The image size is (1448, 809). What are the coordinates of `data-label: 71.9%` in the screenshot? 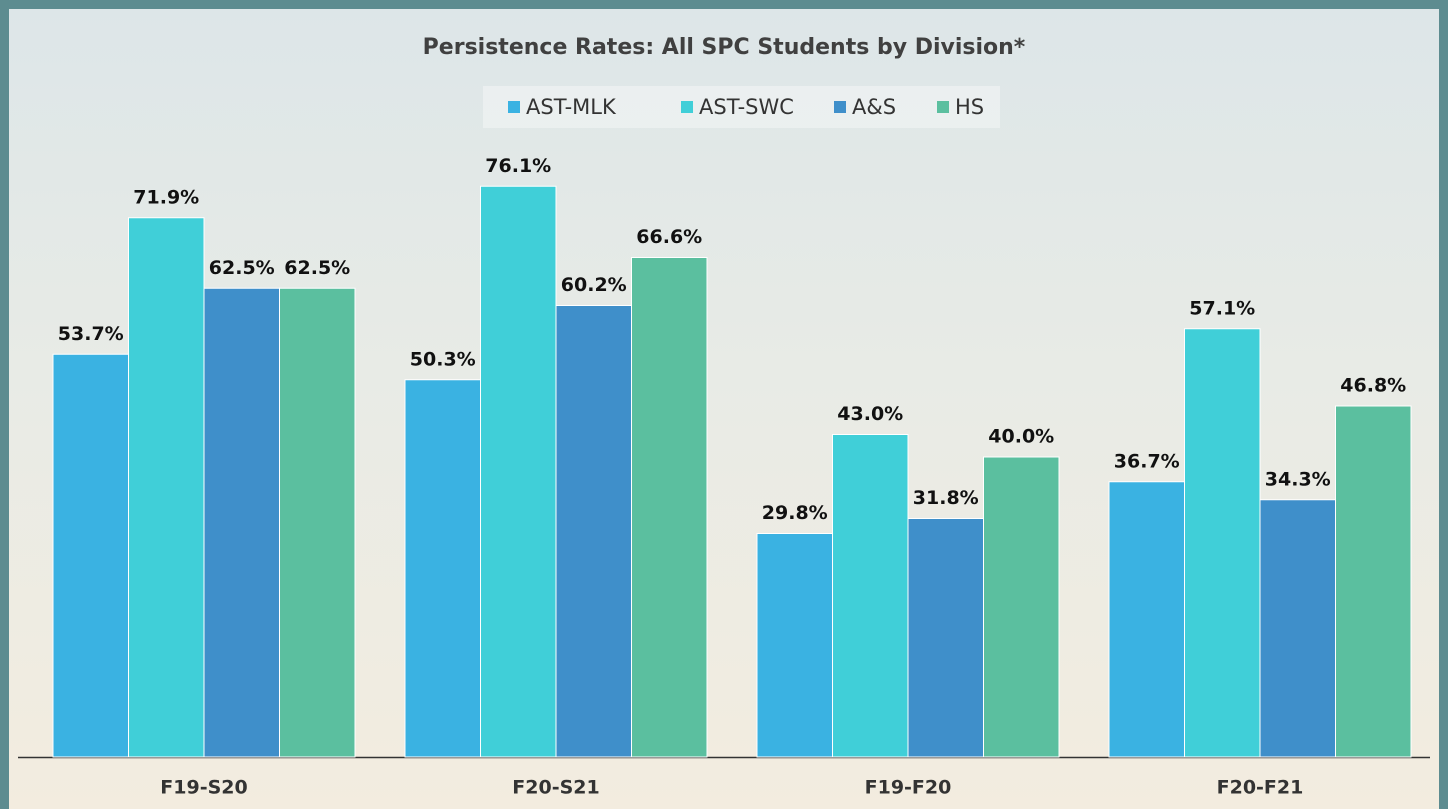 It's located at (166, 197).